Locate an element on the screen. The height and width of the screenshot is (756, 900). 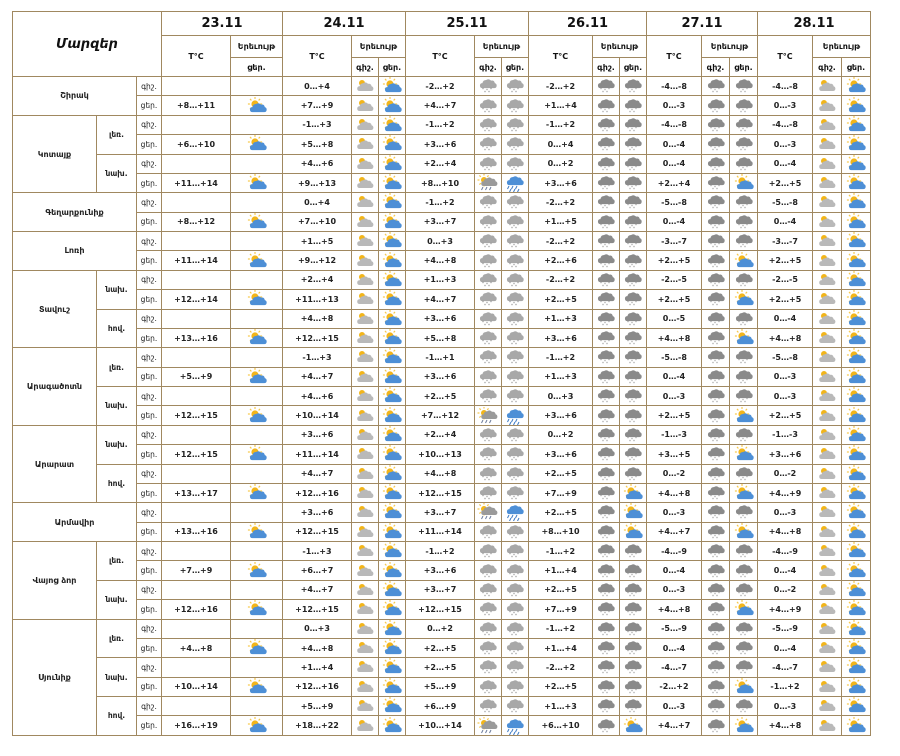
temperature-range: +4…+8 is located at coordinates (674, 338).